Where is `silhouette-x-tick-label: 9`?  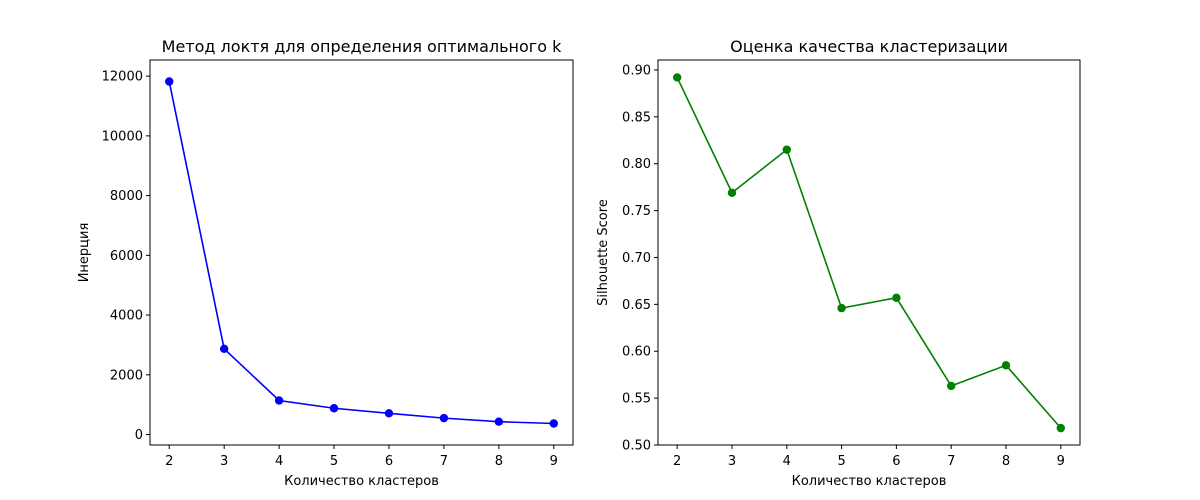
silhouette-x-tick-label: 9 is located at coordinates (1061, 461).